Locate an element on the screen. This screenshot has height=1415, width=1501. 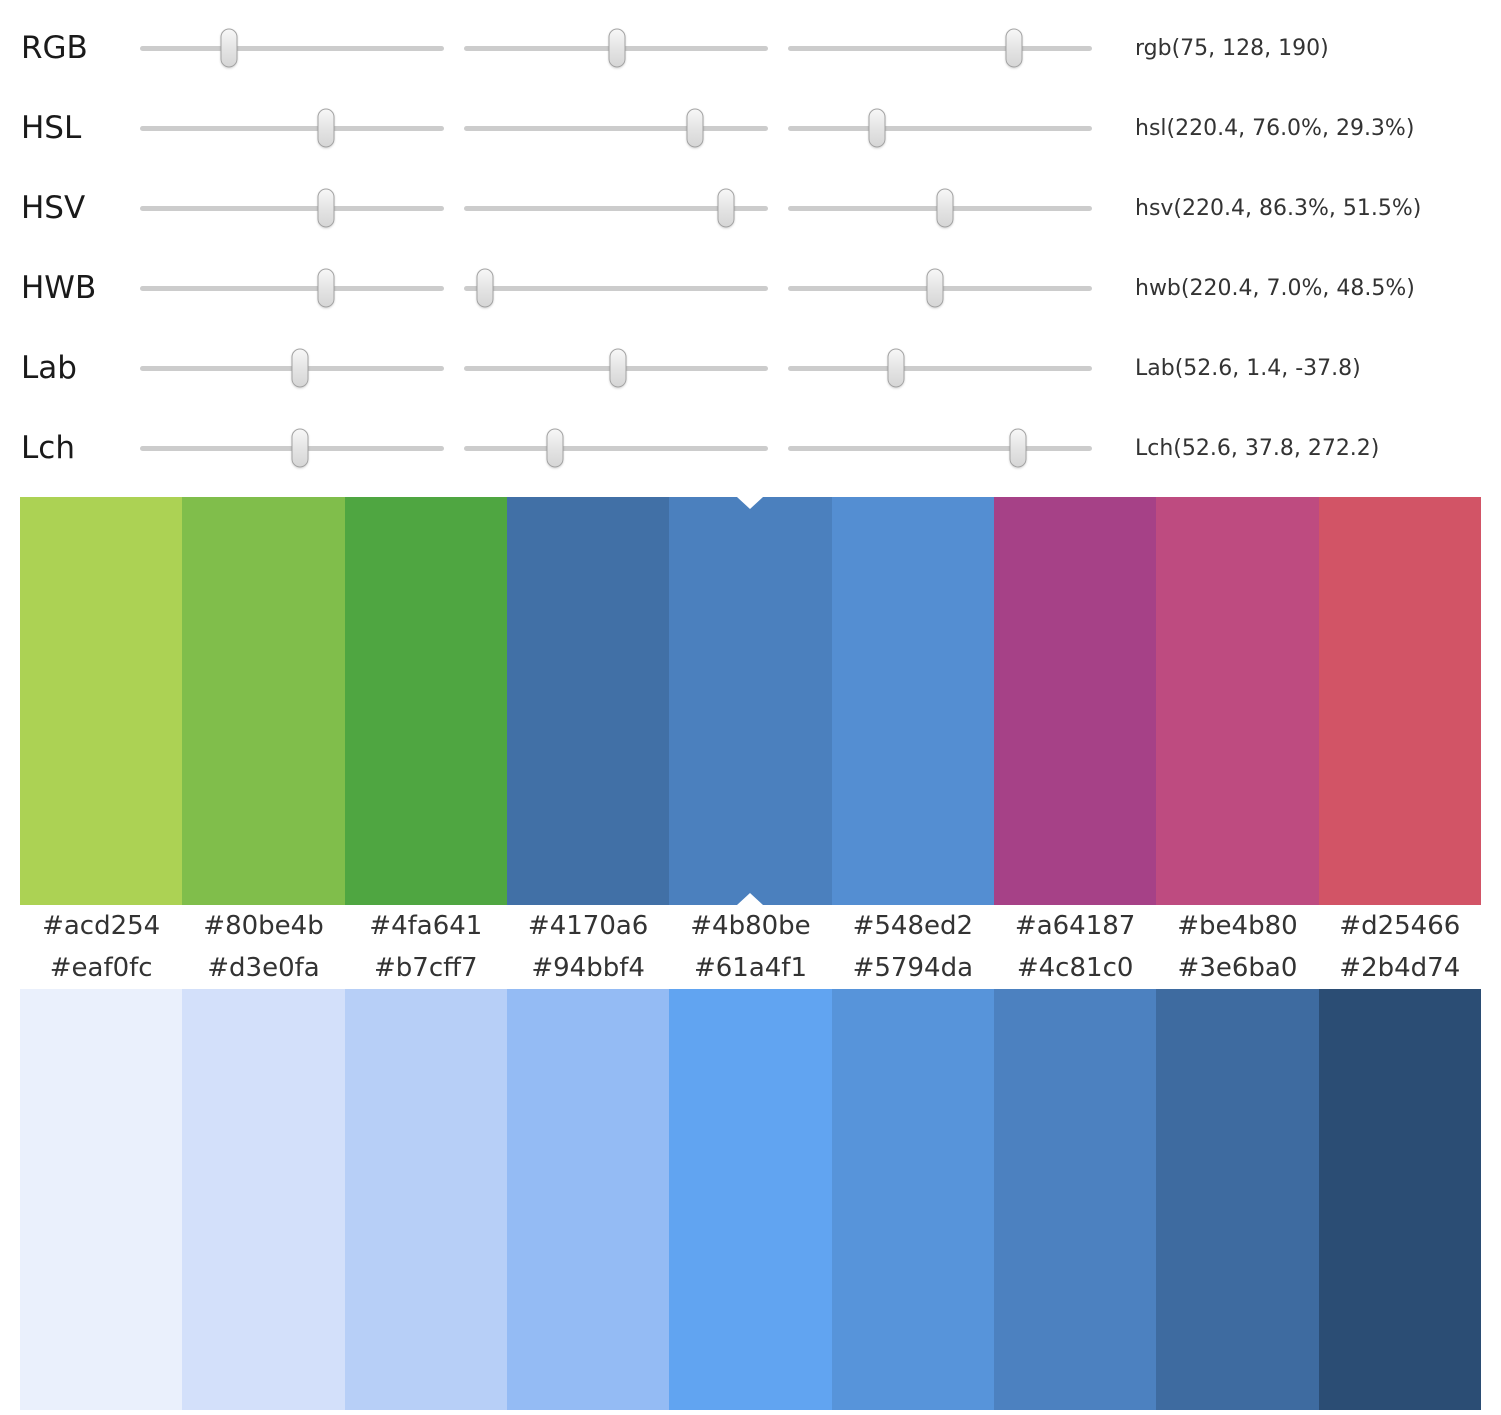
rgb-slider-thumb-b is located at coordinates (1014, 48).